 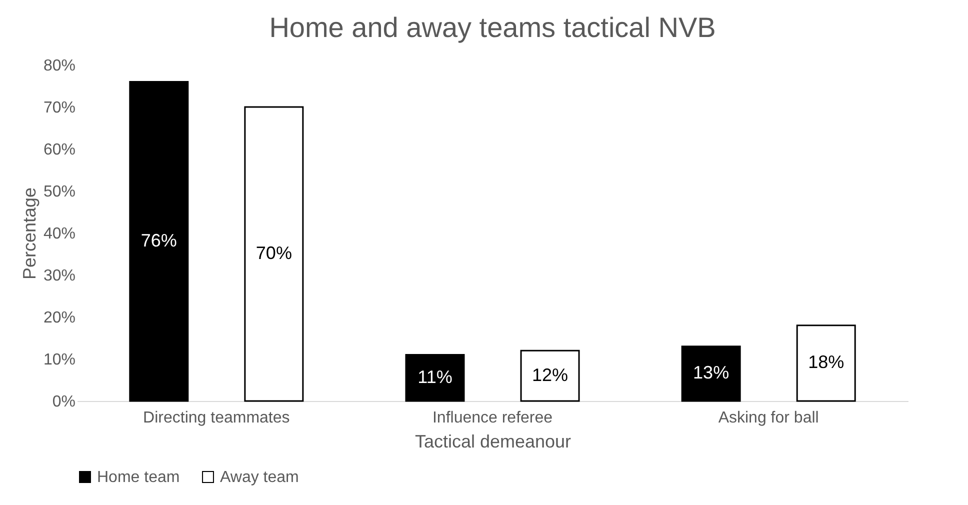 I want to click on data-label: 18%, so click(x=826, y=362).